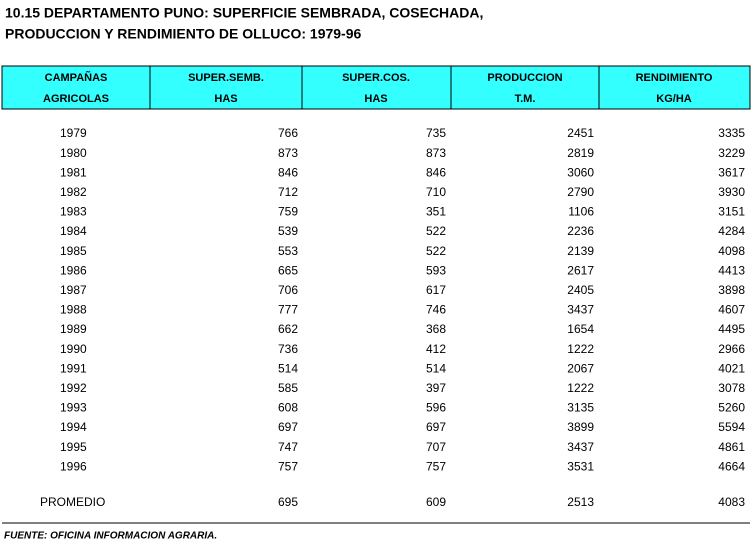 This screenshot has height=543, width=752. Describe the element at coordinates (436, 388) in the screenshot. I see `value-cell: 397` at that location.